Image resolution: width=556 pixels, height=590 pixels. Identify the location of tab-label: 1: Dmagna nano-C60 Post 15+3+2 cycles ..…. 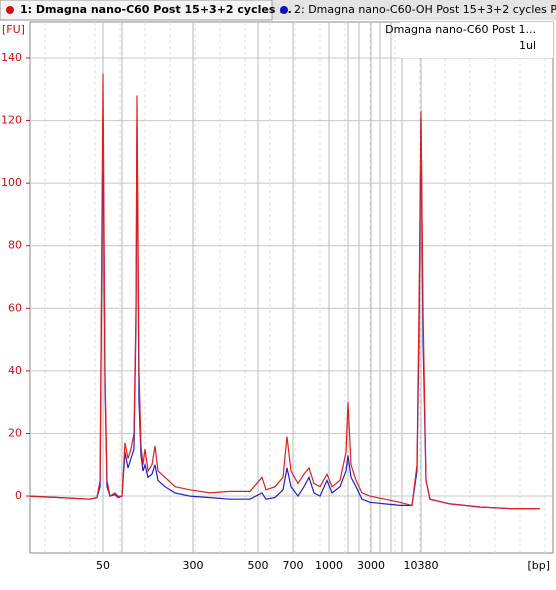
(156, 9).